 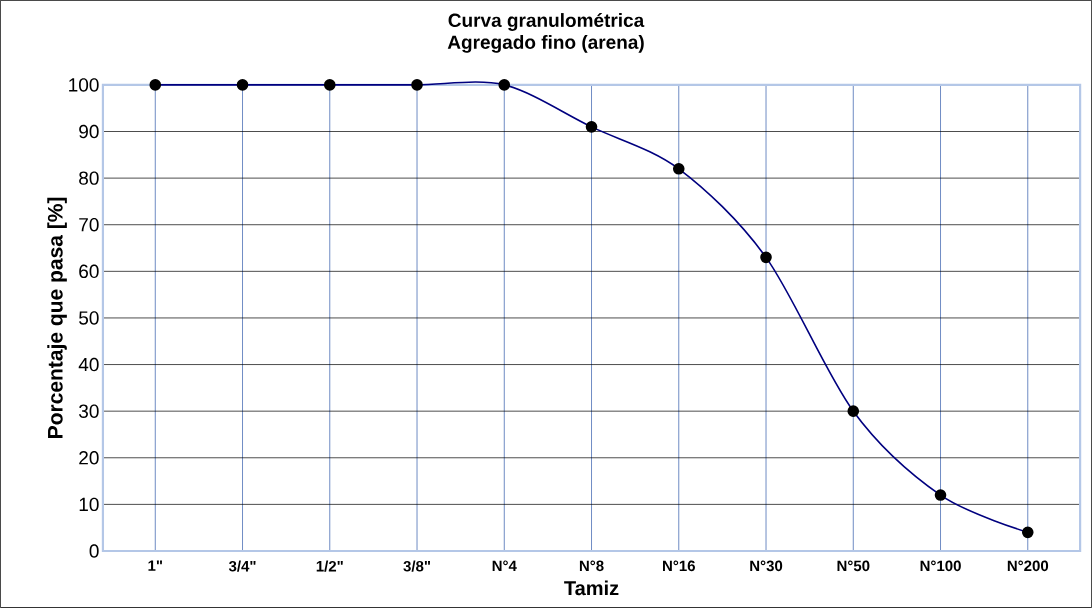 What do you see at coordinates (940, 566) in the screenshot?
I see `x-tick-label: N°100` at bounding box center [940, 566].